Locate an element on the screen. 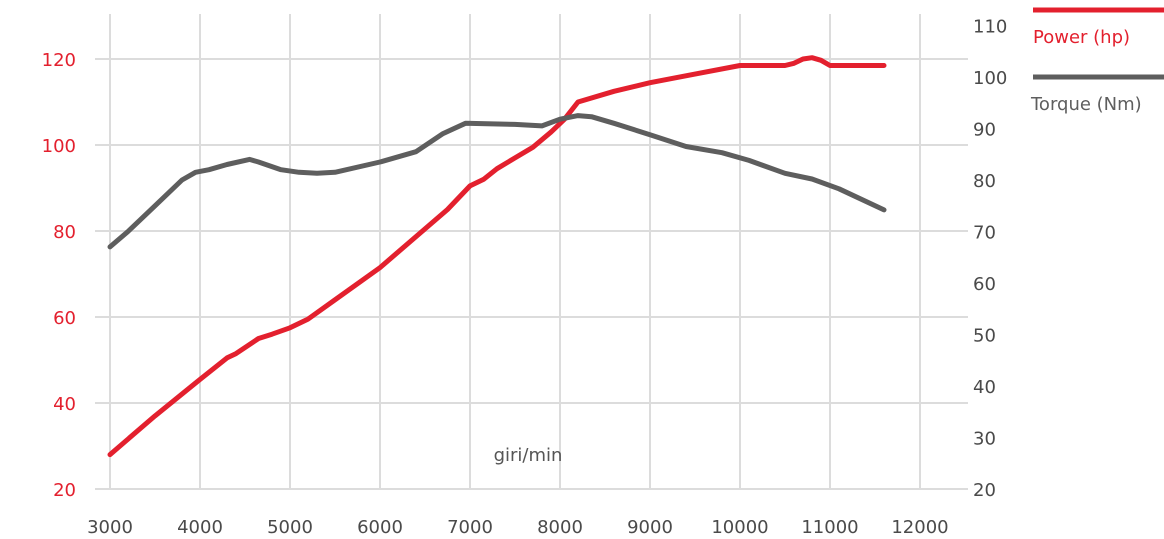  x-tick-label: 9000 is located at coordinates (650, 527).